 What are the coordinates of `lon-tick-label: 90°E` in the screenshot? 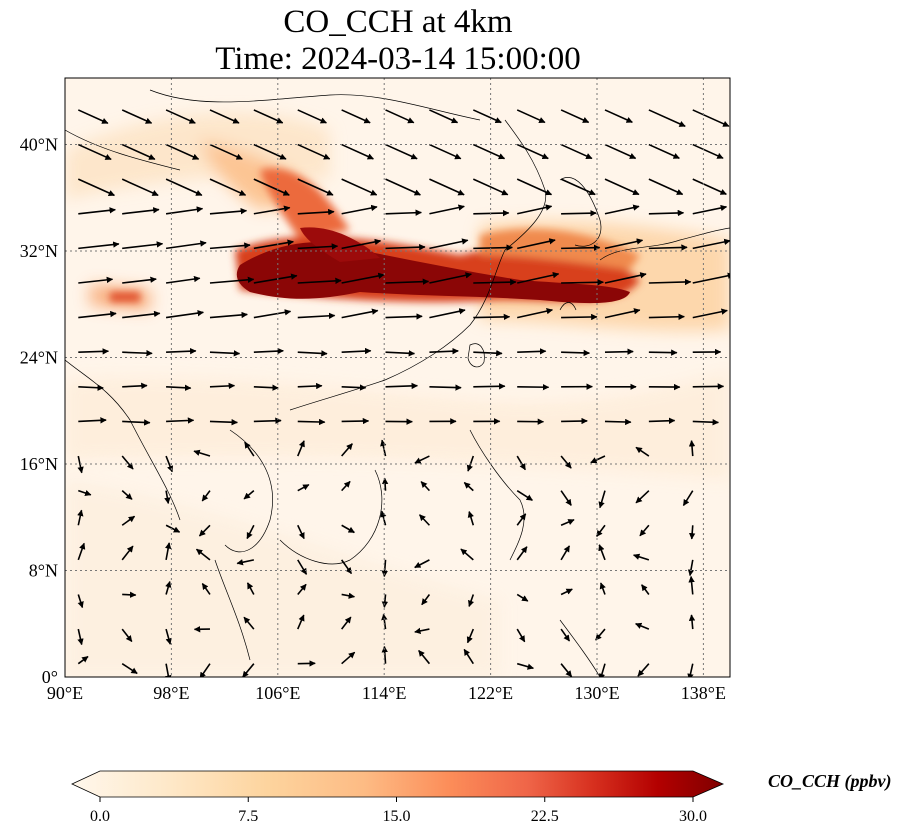 It's located at (65, 693).